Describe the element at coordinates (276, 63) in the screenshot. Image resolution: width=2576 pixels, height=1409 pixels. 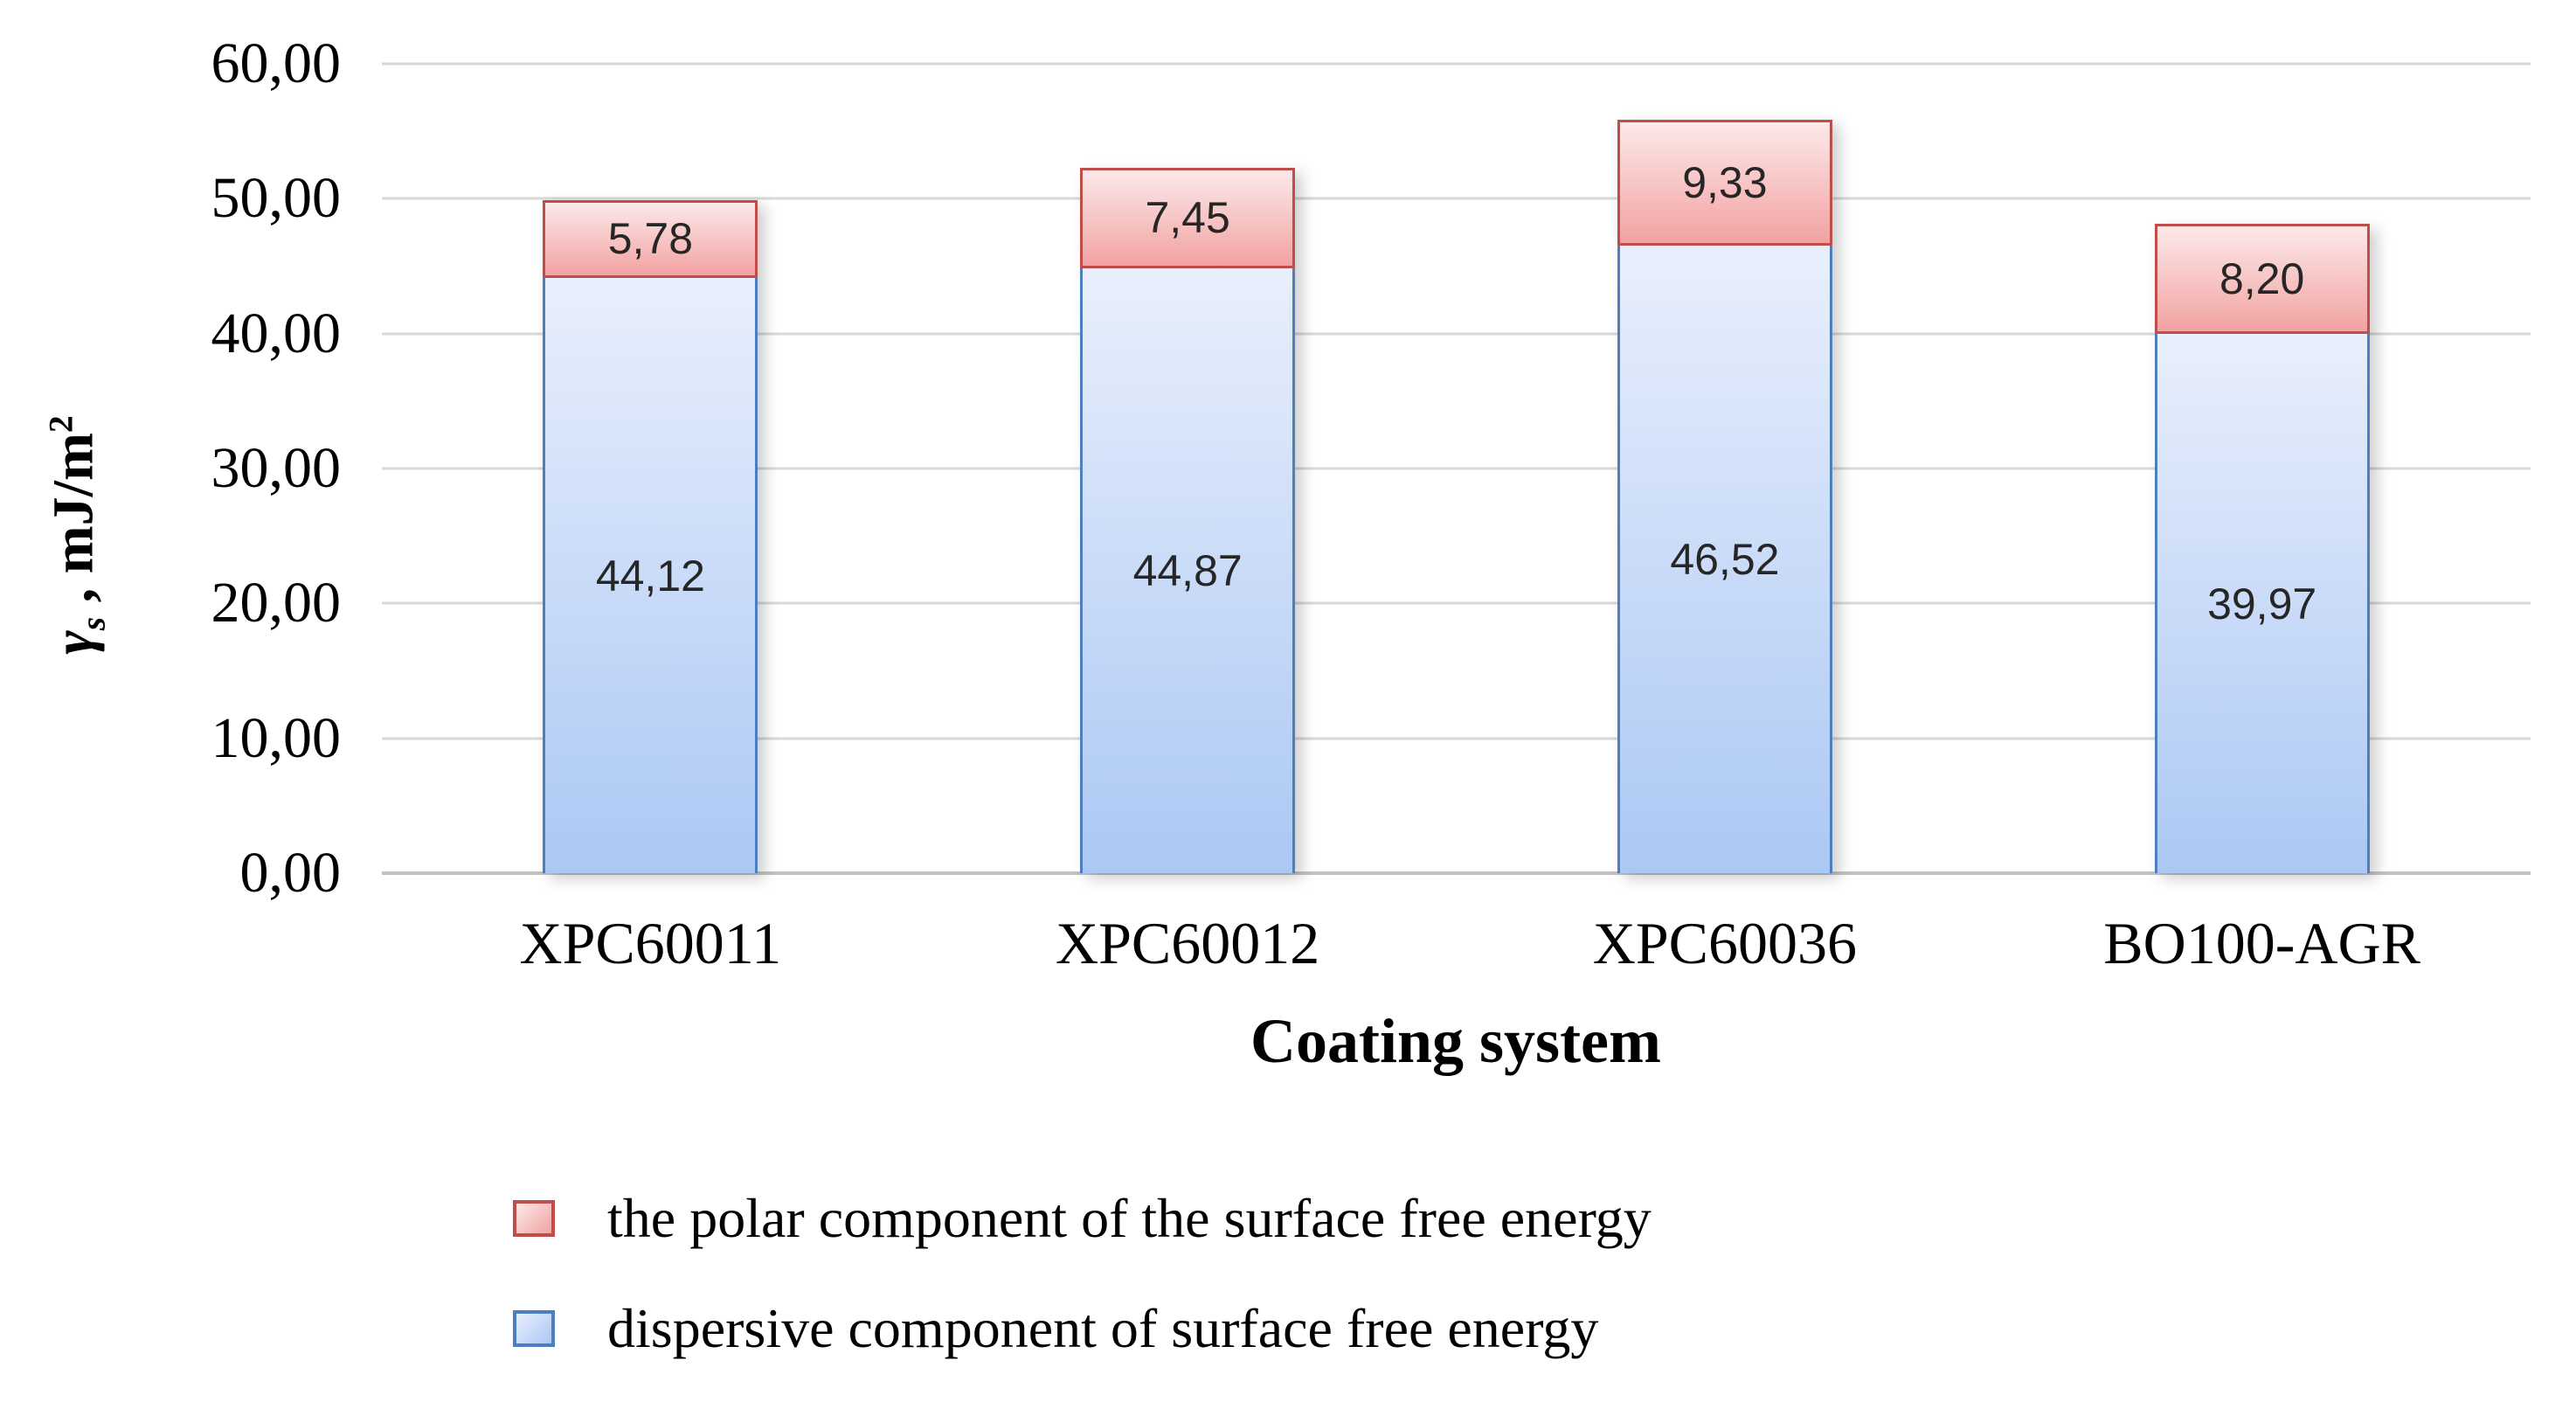
I see `y-tick-label: 60,00` at that location.